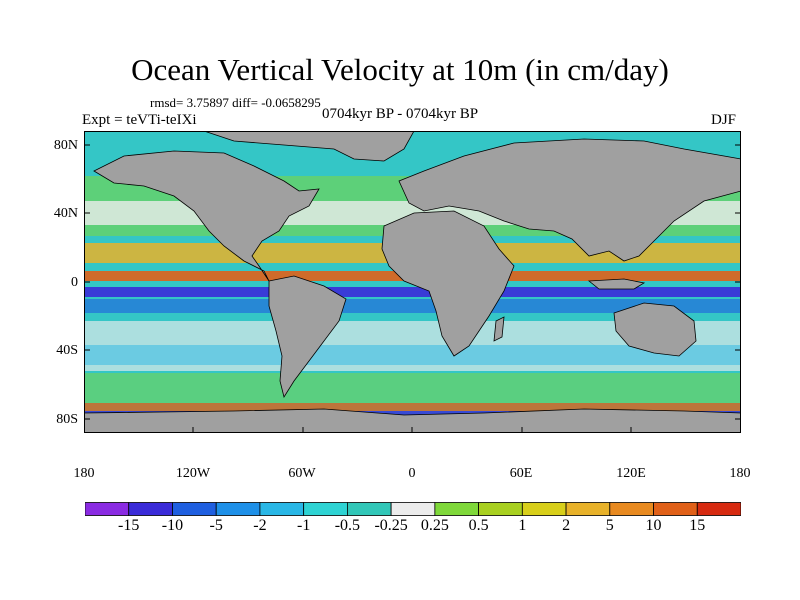 The height and width of the screenshot is (600, 800). What do you see at coordinates (139, 120) in the screenshot?
I see `experiment-label: Expt = teVTi-teIXi` at bounding box center [139, 120].